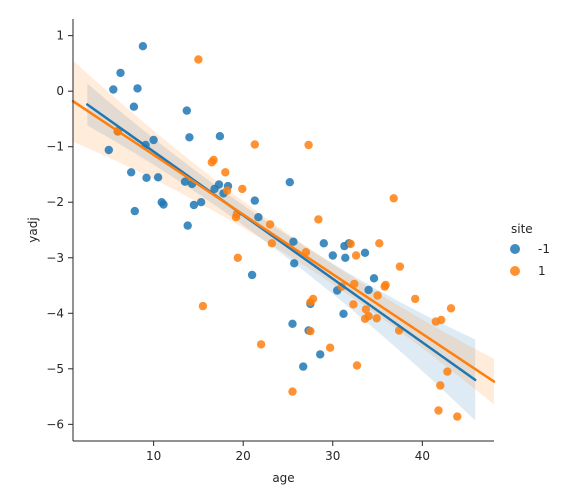 This screenshot has width=563, height=500. I want to click on x-tick-label: 40, so click(422, 456).